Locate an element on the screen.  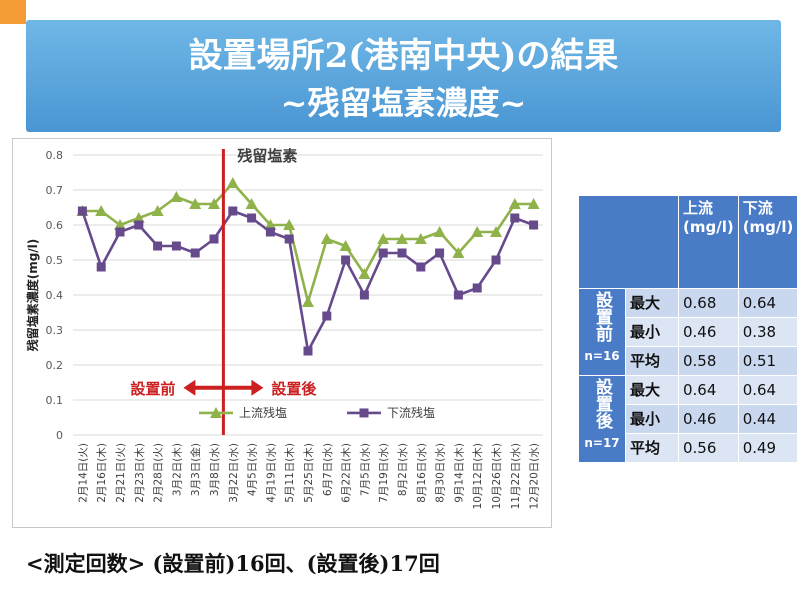
after-avg-row: 平均 0.56 0.49 is located at coordinates (689, 448).